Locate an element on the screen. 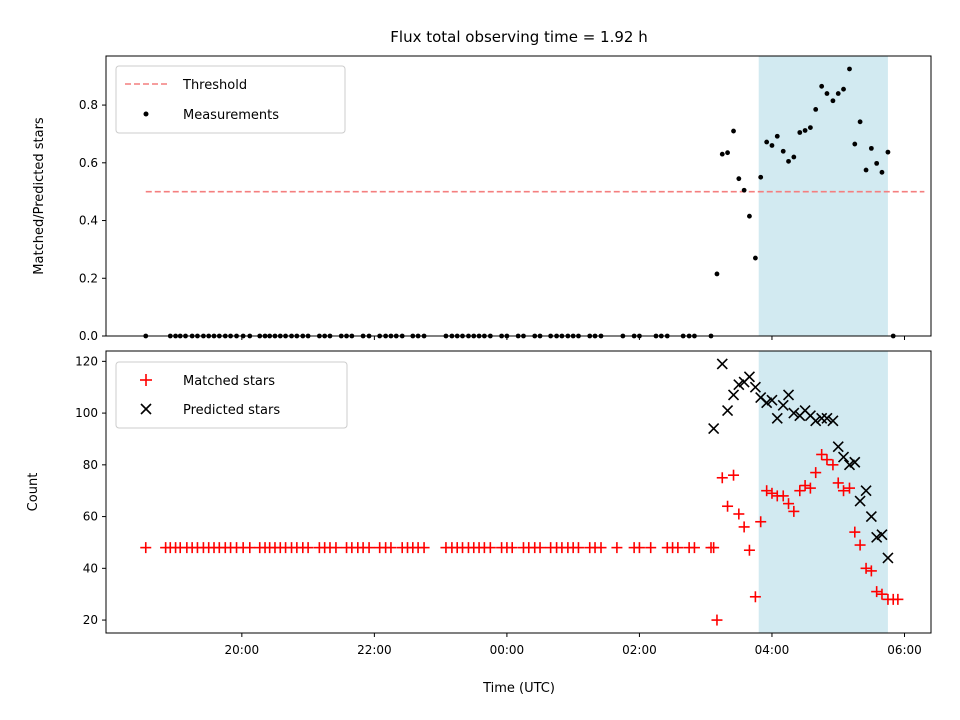  bottom-y-ticks: 20 40 60 80 100 120 is located at coordinates (90, 490).